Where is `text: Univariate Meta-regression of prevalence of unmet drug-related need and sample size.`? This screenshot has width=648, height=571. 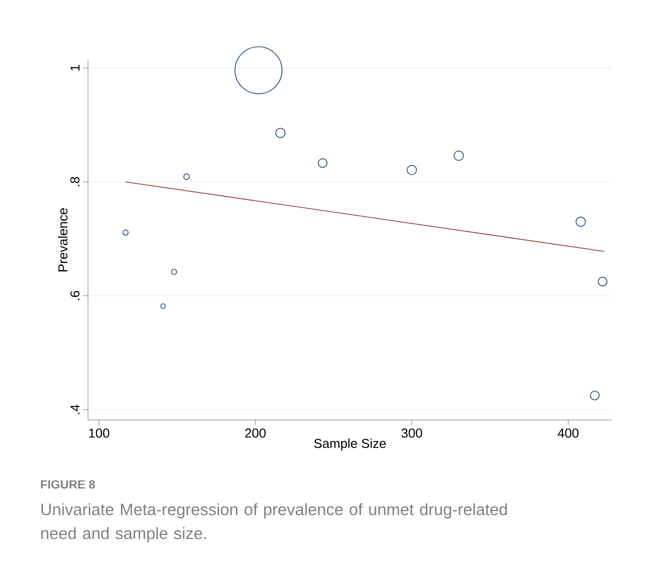 text: Univariate Meta-regression of prevalence of unmet drug-related need and sample size. is located at coordinates (274, 522).